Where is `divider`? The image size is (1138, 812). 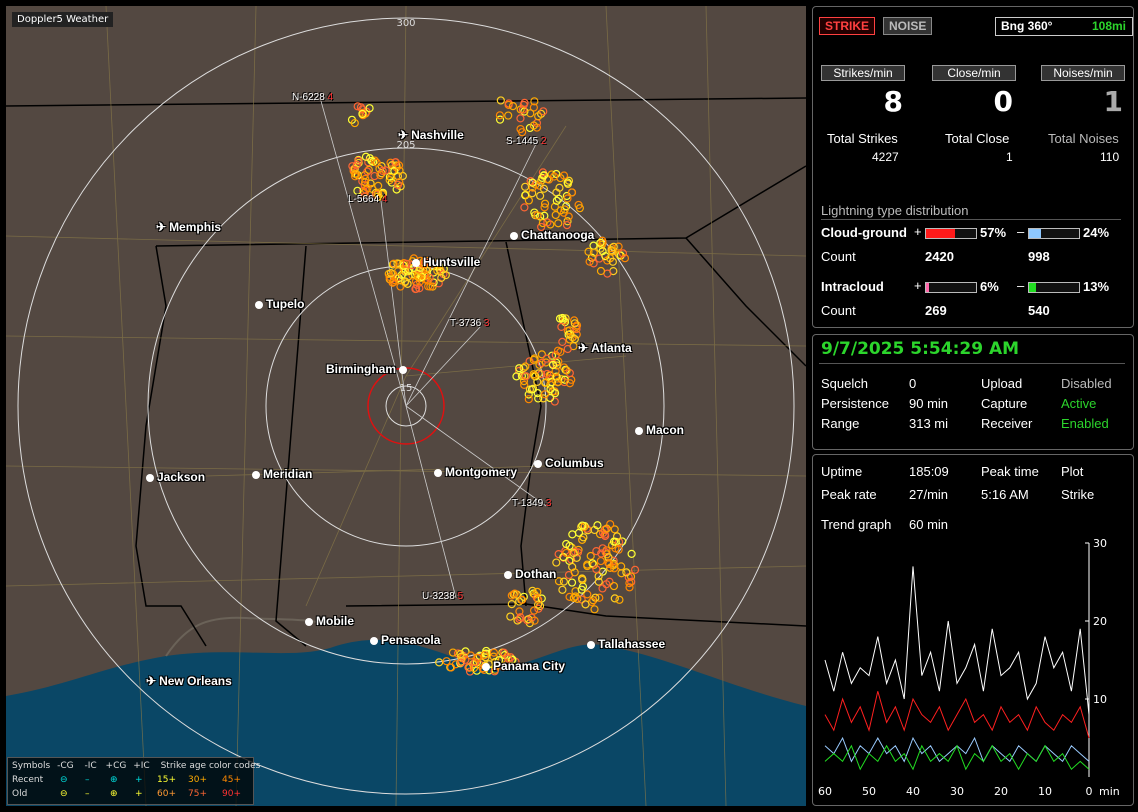 divider is located at coordinates (971, 219).